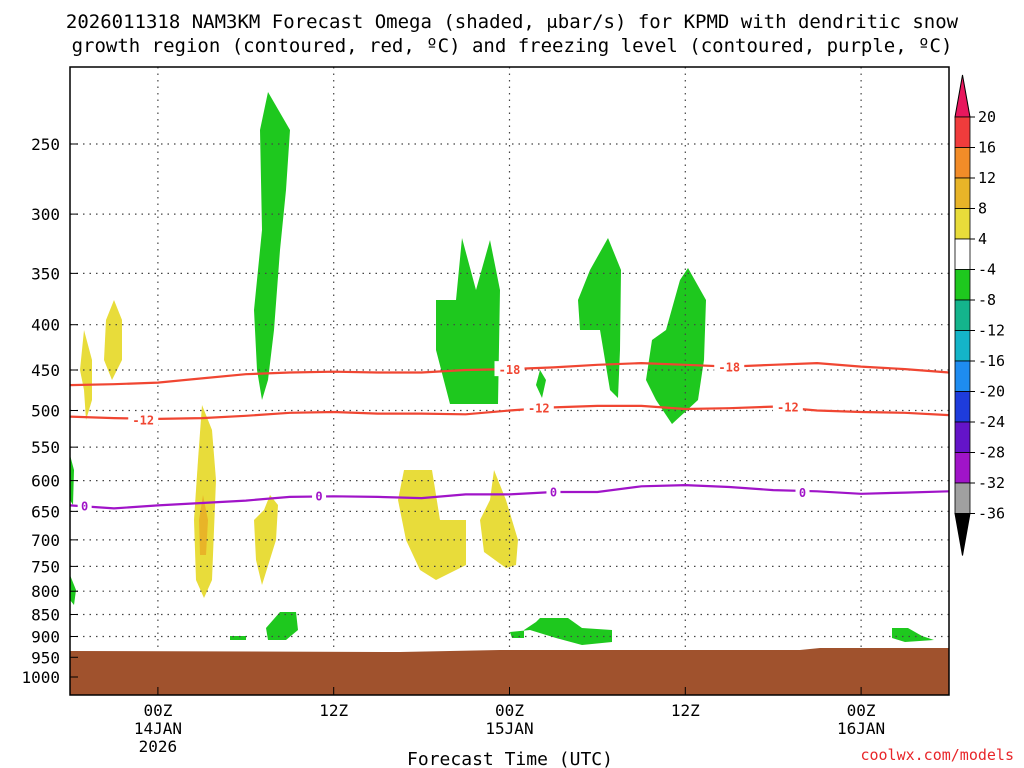  Describe the element at coordinates (991, 422) in the screenshot. I see `colorbar-label: -24` at that location.